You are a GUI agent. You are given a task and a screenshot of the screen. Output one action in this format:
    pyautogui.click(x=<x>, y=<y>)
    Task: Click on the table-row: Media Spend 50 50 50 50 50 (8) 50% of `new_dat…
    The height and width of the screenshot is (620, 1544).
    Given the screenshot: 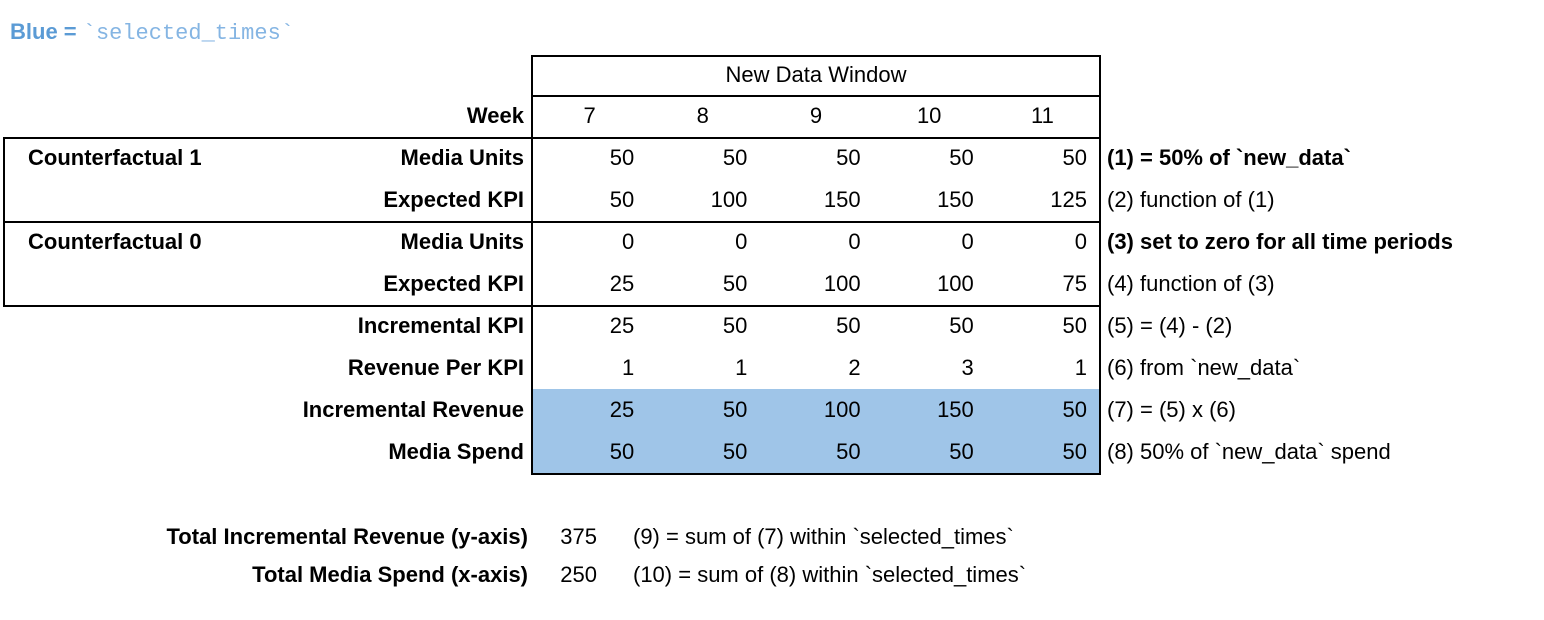 What is the action you would take?
    pyautogui.click(x=772, y=452)
    